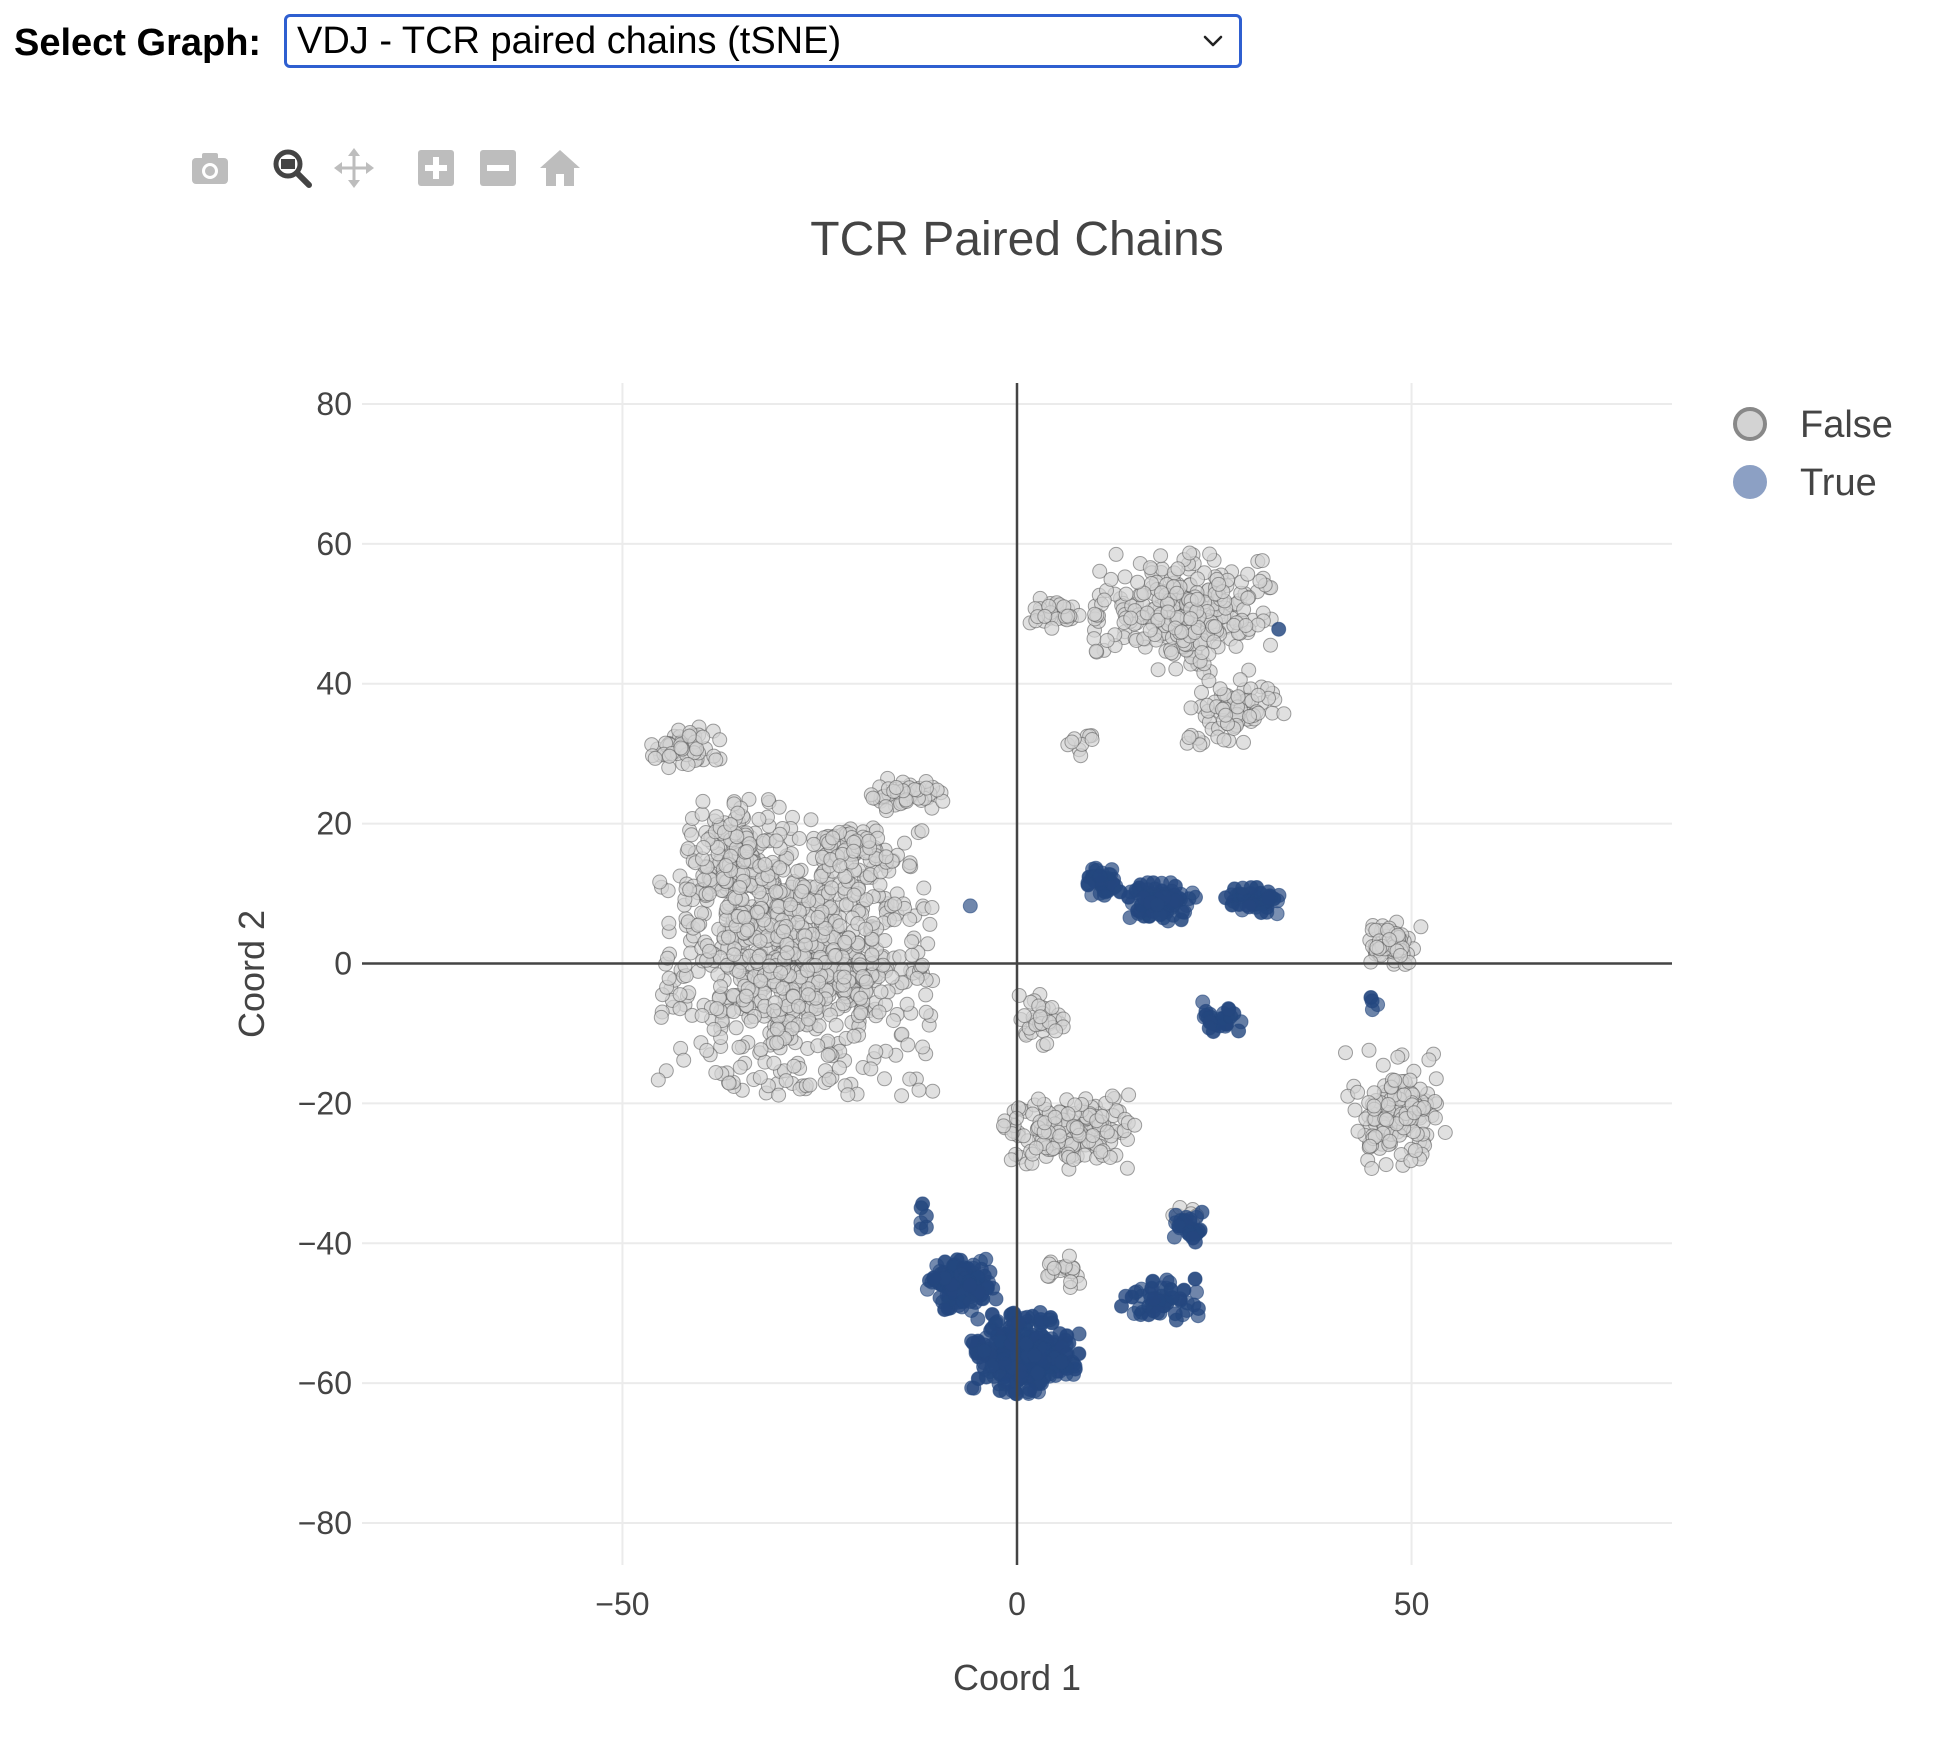 This screenshot has height=1762, width=1948. I want to click on y-tick-label: −80, so click(325, 1523).